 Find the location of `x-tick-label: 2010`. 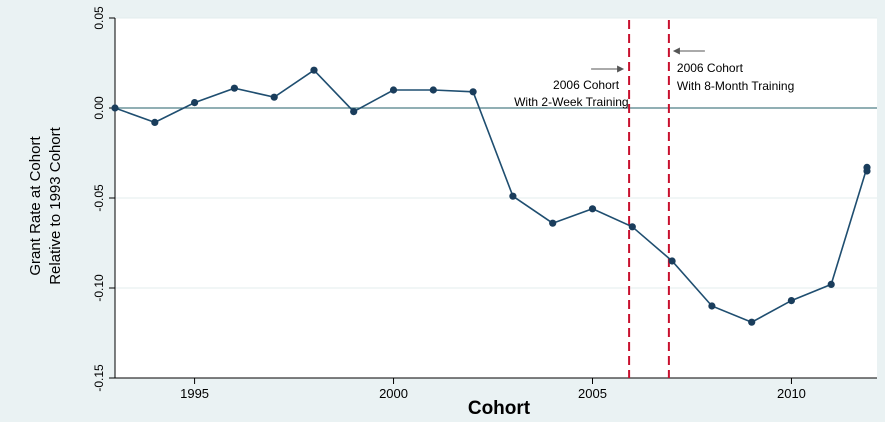

x-tick-label: 2010 is located at coordinates (791, 393).